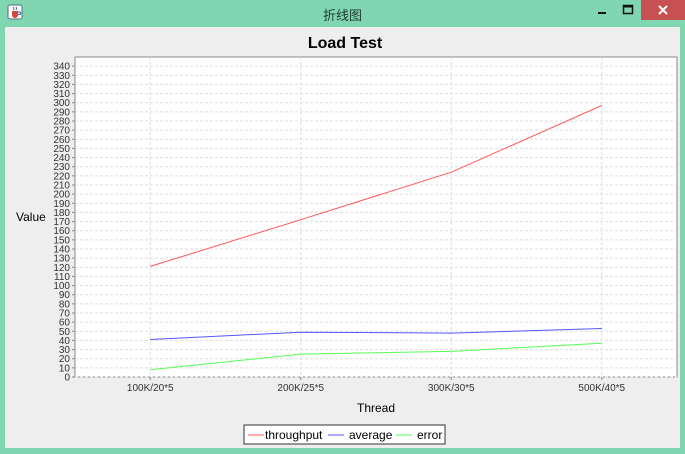 Image resolution: width=685 pixels, height=454 pixels. I want to click on y-tick-label: 110, so click(62, 277).